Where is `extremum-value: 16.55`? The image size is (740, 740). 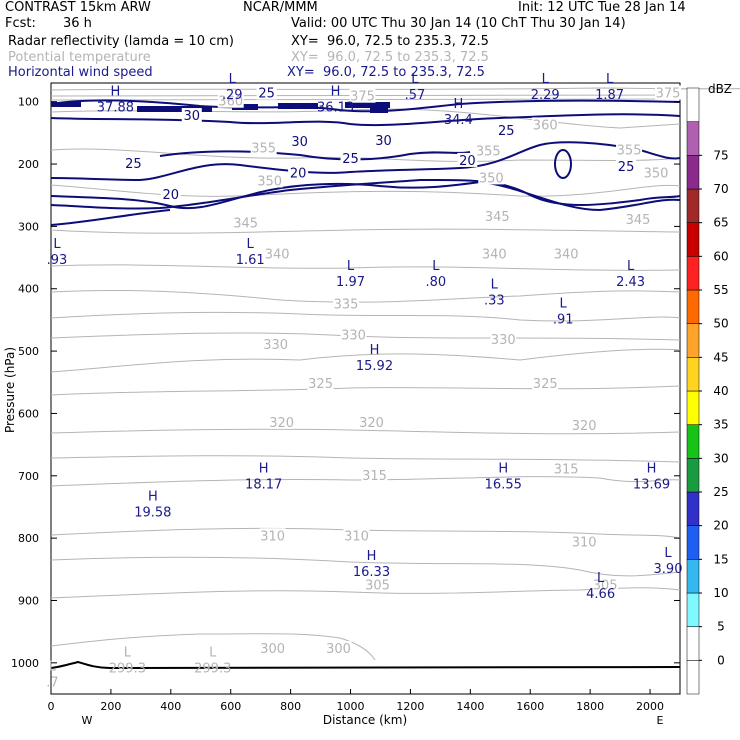 extremum-value: 16.55 is located at coordinates (503, 485).